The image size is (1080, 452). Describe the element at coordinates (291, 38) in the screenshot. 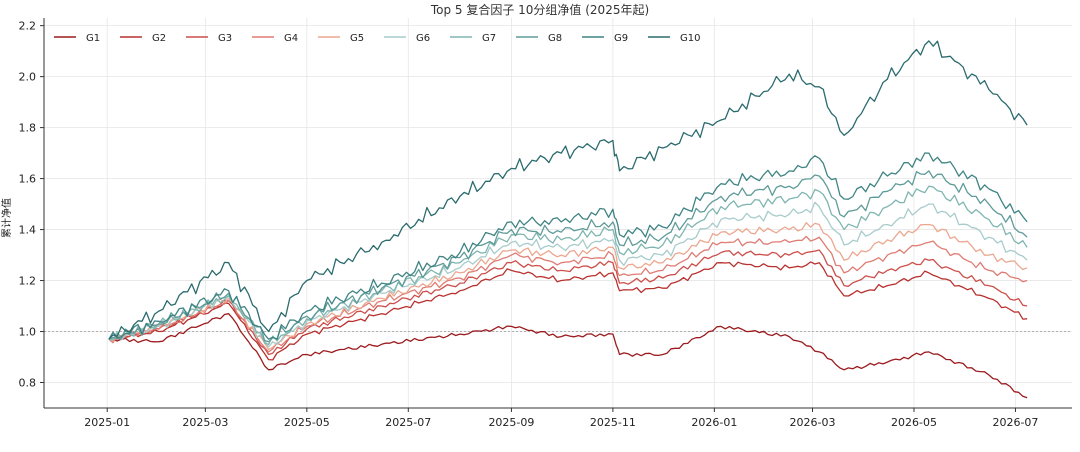

I see `legend-label-g4: G4` at that location.